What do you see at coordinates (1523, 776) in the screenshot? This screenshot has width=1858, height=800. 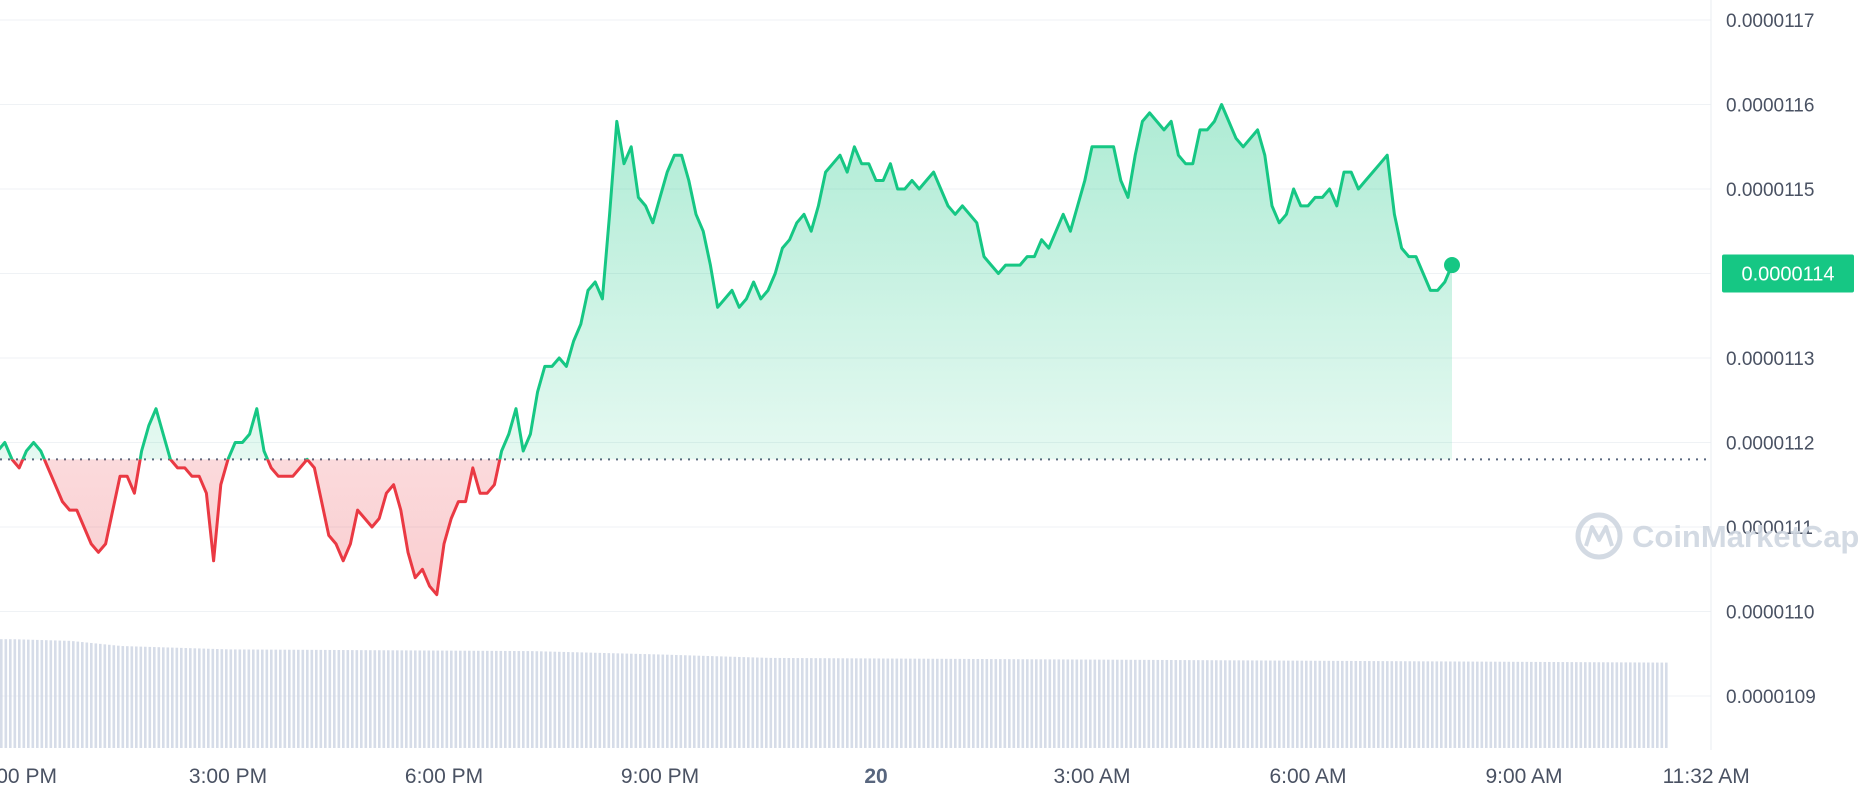 I see `x-tick-label: 9:00 AM` at bounding box center [1523, 776].